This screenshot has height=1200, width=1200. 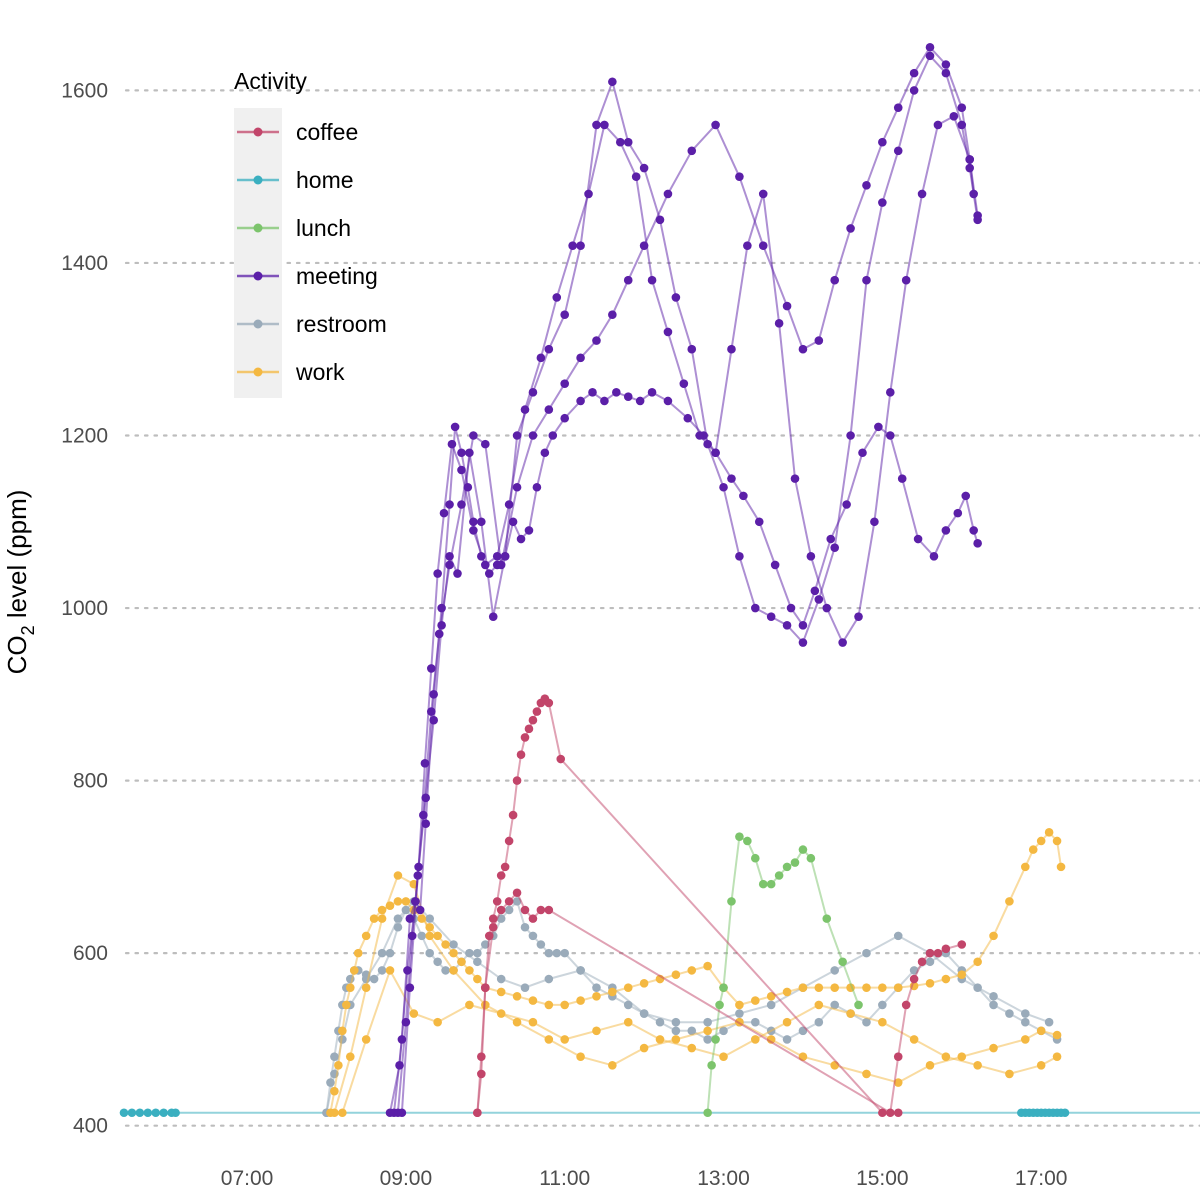 What do you see at coordinates (327, 132) in the screenshot?
I see `legend-label-coffee: coffee` at bounding box center [327, 132].